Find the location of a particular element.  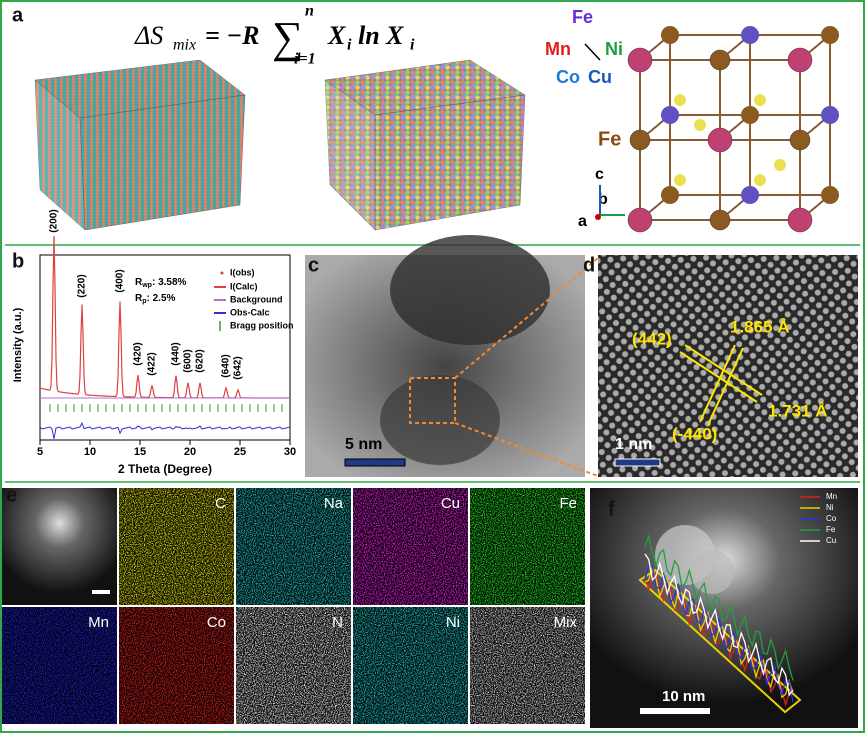

map-label: C is located at coordinates (220, 503).